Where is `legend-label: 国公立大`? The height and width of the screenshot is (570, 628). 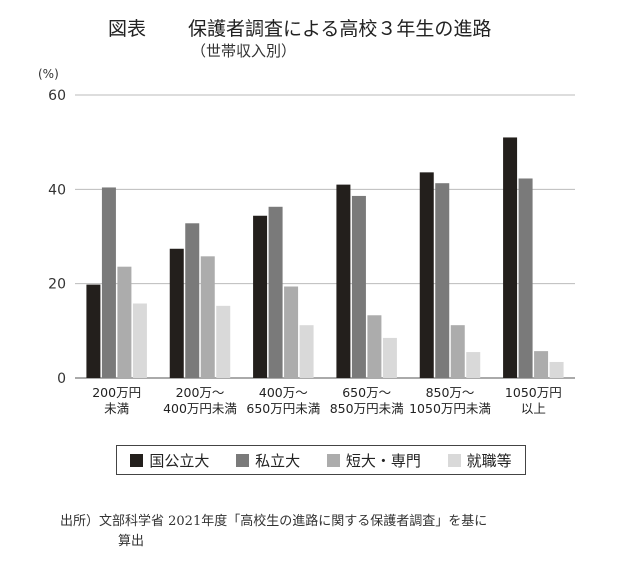
legend-label: 国公立大 is located at coordinates (179, 460).